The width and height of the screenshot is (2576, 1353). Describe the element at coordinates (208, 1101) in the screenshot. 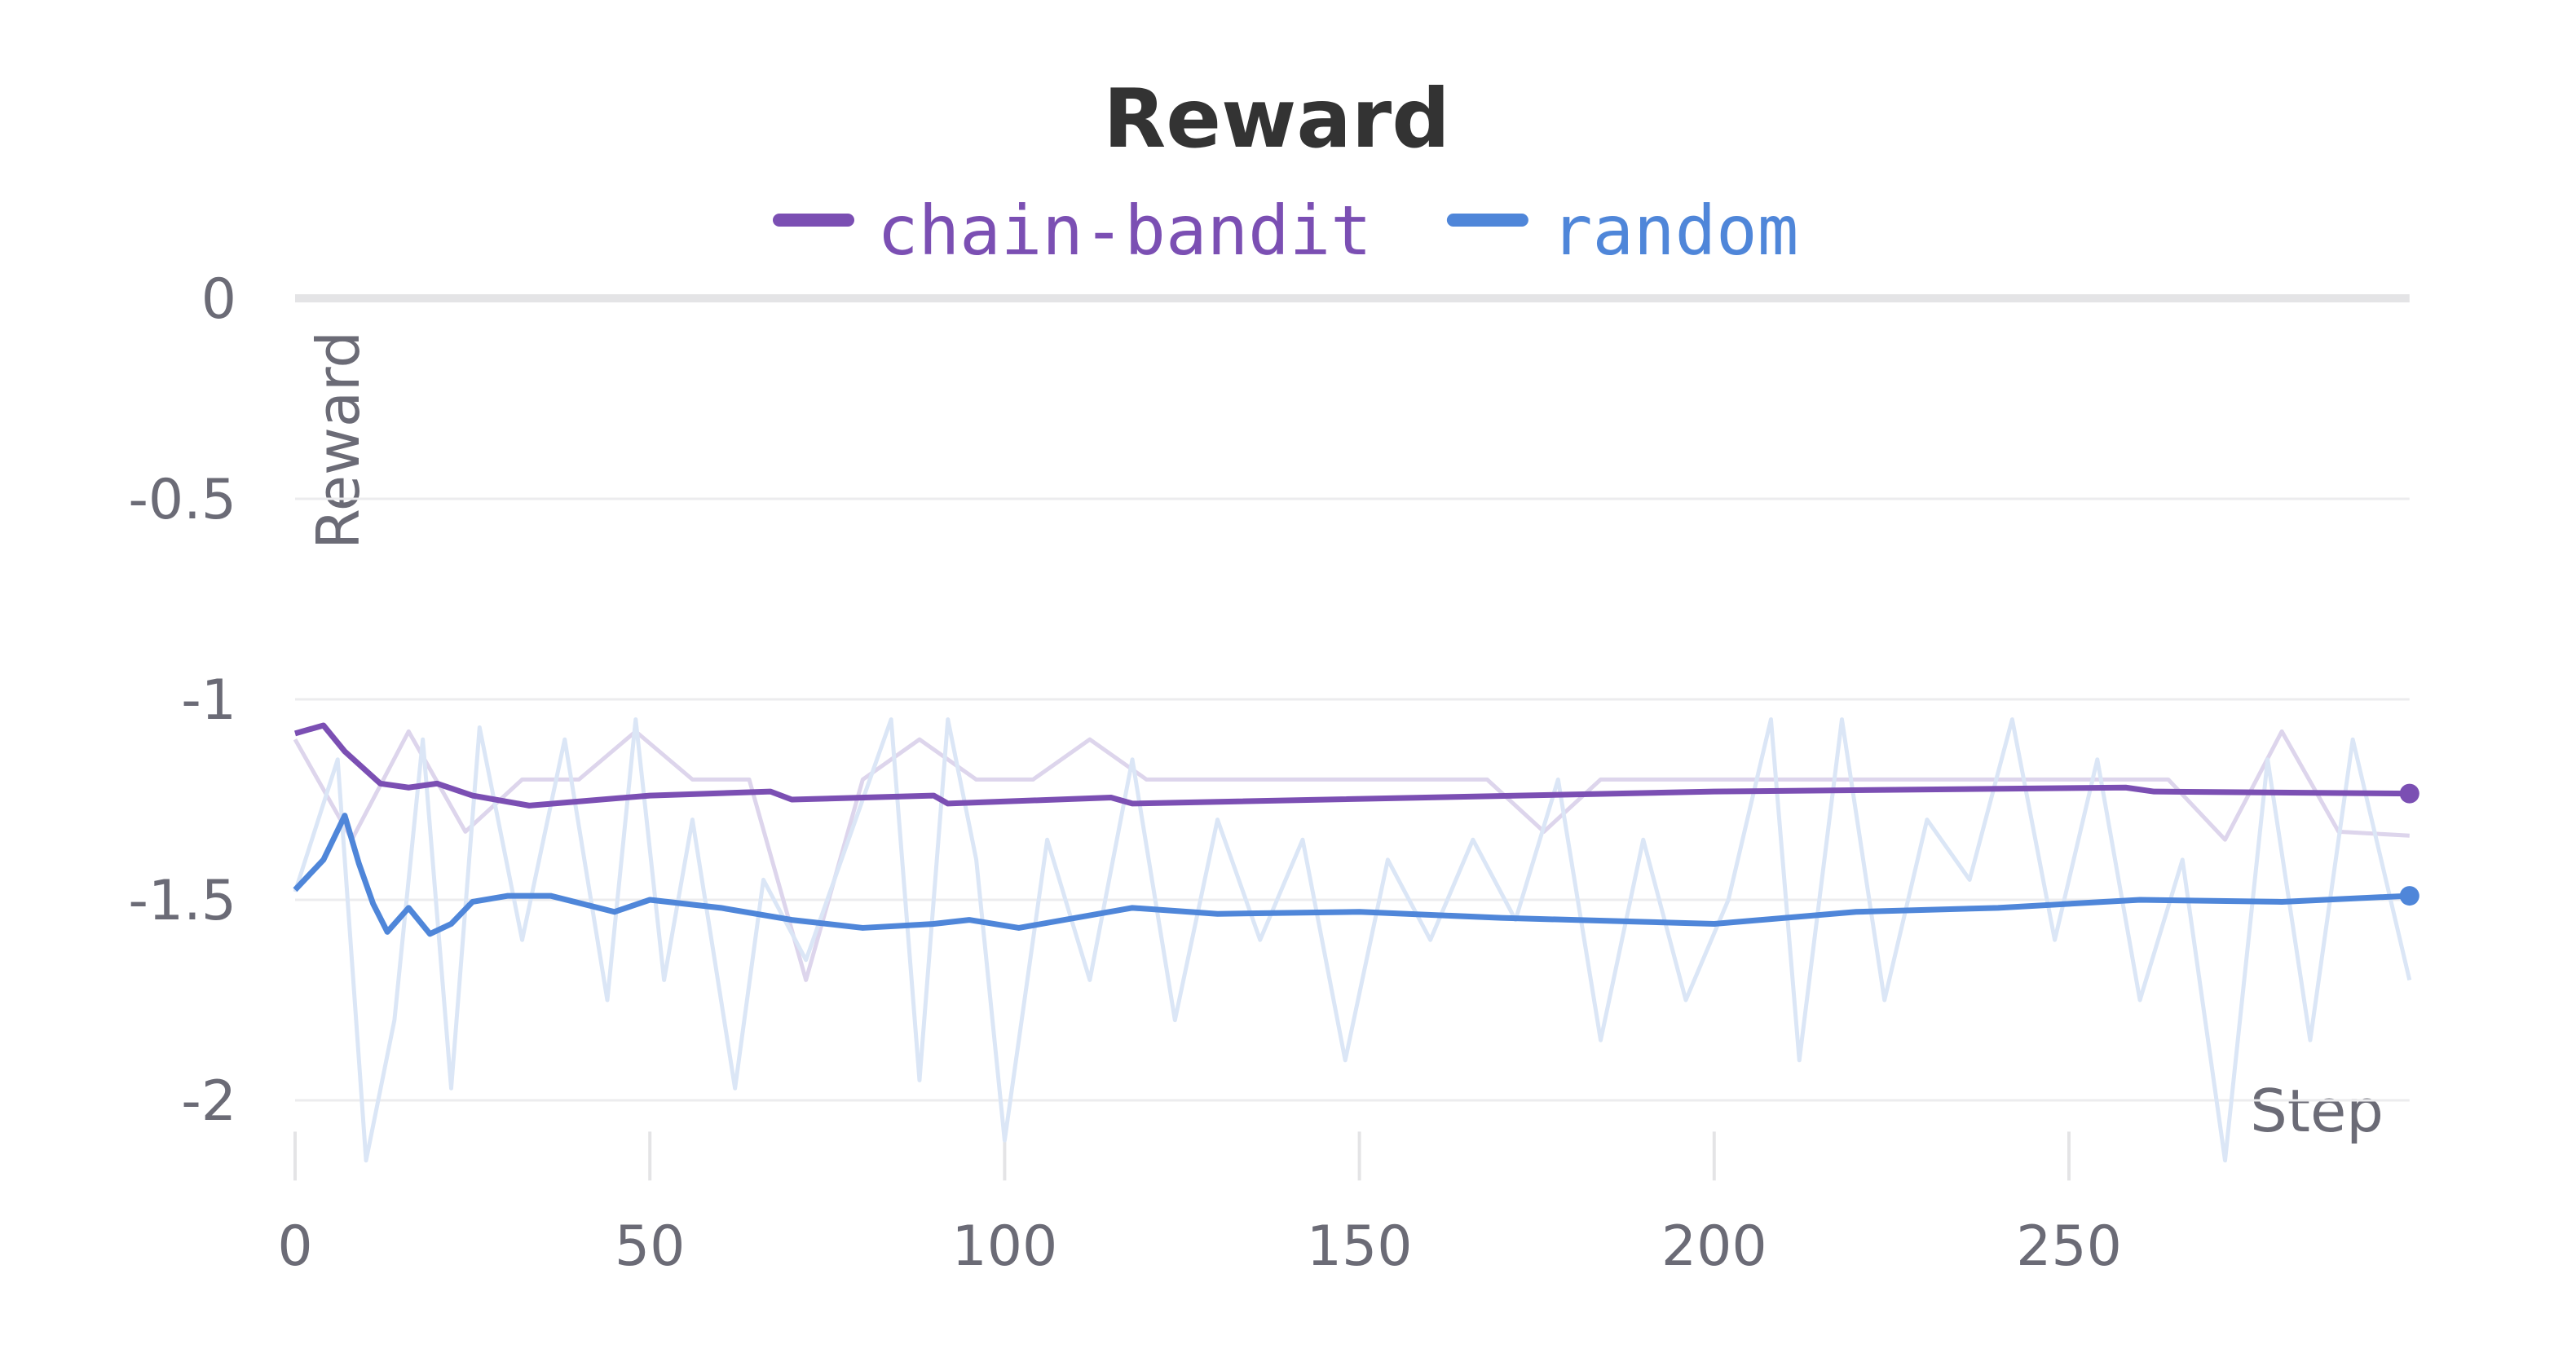

I see `y-tick-label: -2` at that location.